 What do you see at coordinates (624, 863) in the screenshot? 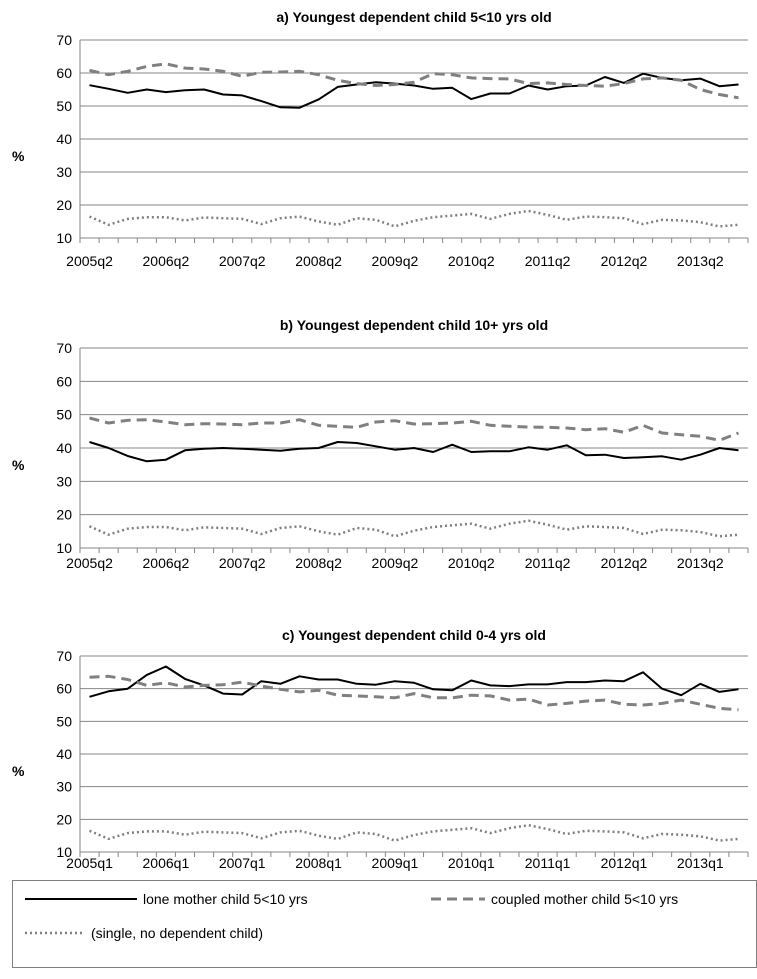
I see `x-tick-label: 2012q1` at bounding box center [624, 863].